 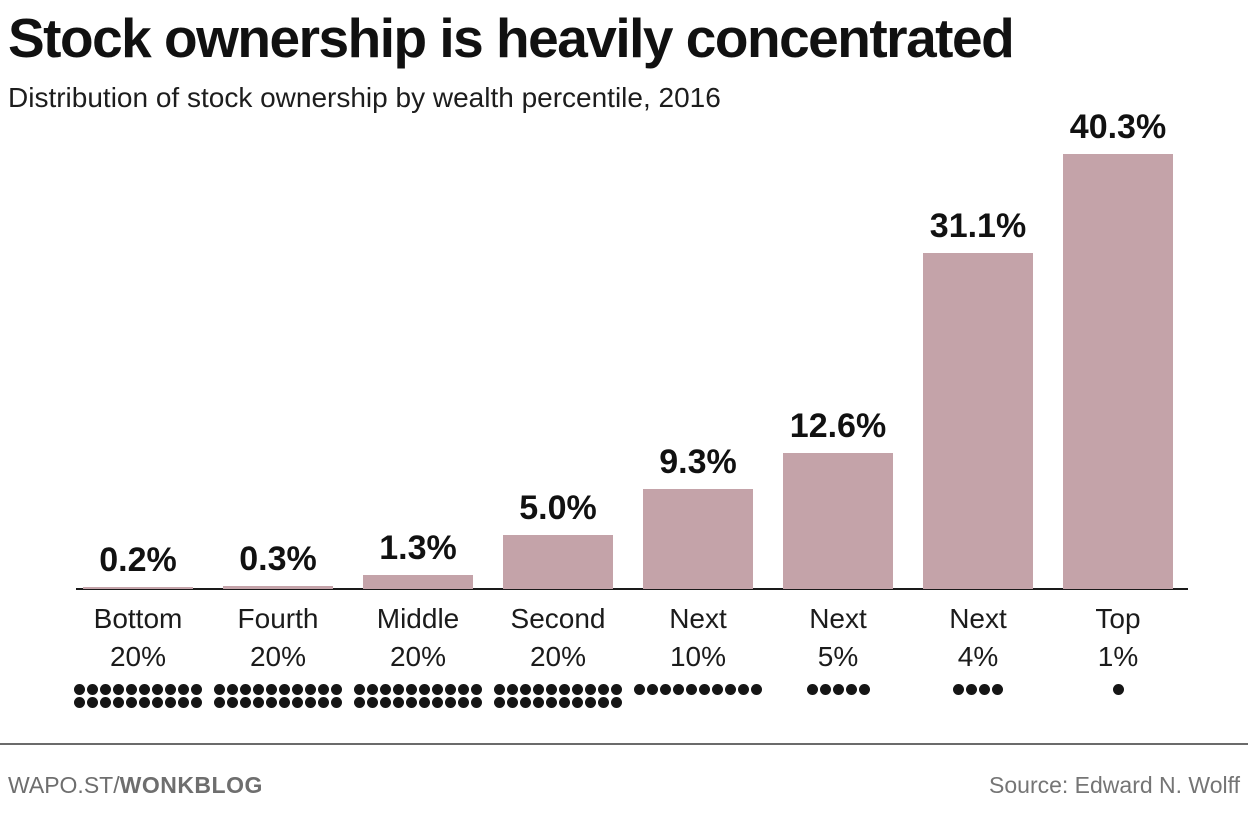 I want to click on value-label-next-5-: 12.6%, so click(x=838, y=426).